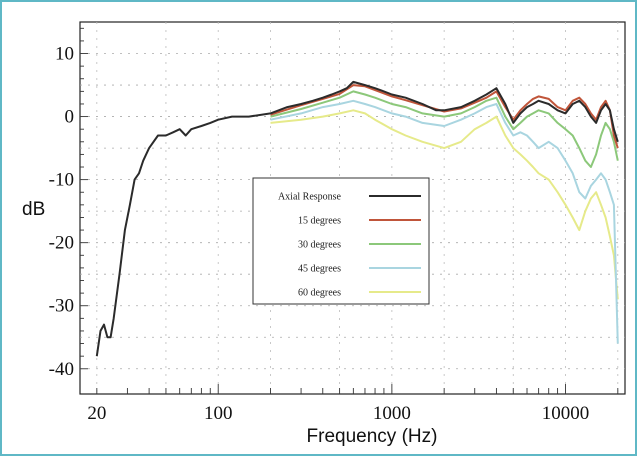 Image resolution: width=637 pixels, height=456 pixels. I want to click on legend-entry-label: 30 degrees, so click(319, 245).